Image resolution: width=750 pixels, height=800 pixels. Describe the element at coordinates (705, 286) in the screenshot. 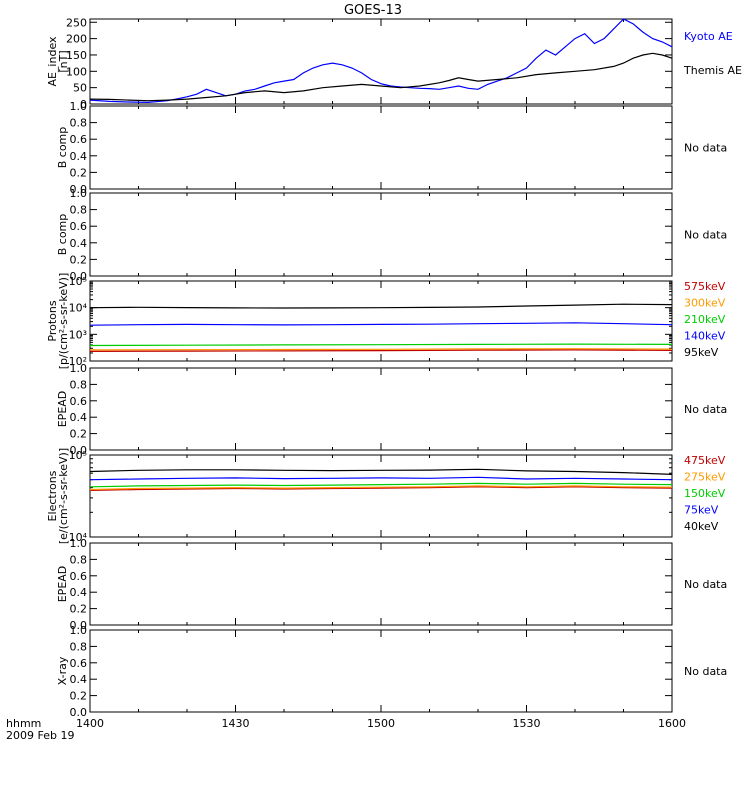

I see `legend-entry: 575keV` at that location.